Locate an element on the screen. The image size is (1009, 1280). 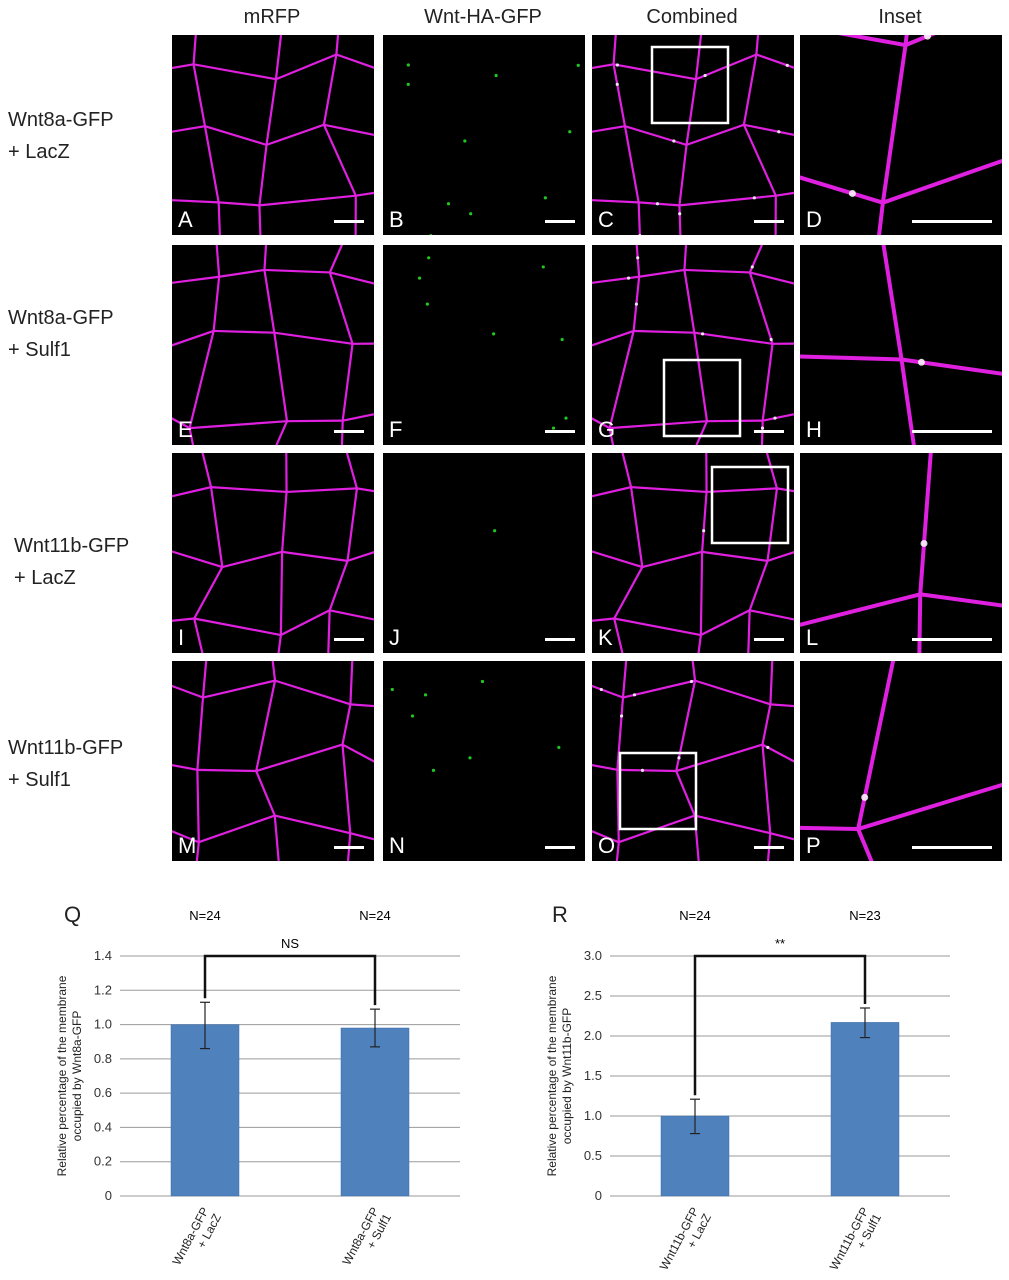
x-tick-label: Wnt11b-GFP+ Sulf1 is located at coordinates (855, 1242).